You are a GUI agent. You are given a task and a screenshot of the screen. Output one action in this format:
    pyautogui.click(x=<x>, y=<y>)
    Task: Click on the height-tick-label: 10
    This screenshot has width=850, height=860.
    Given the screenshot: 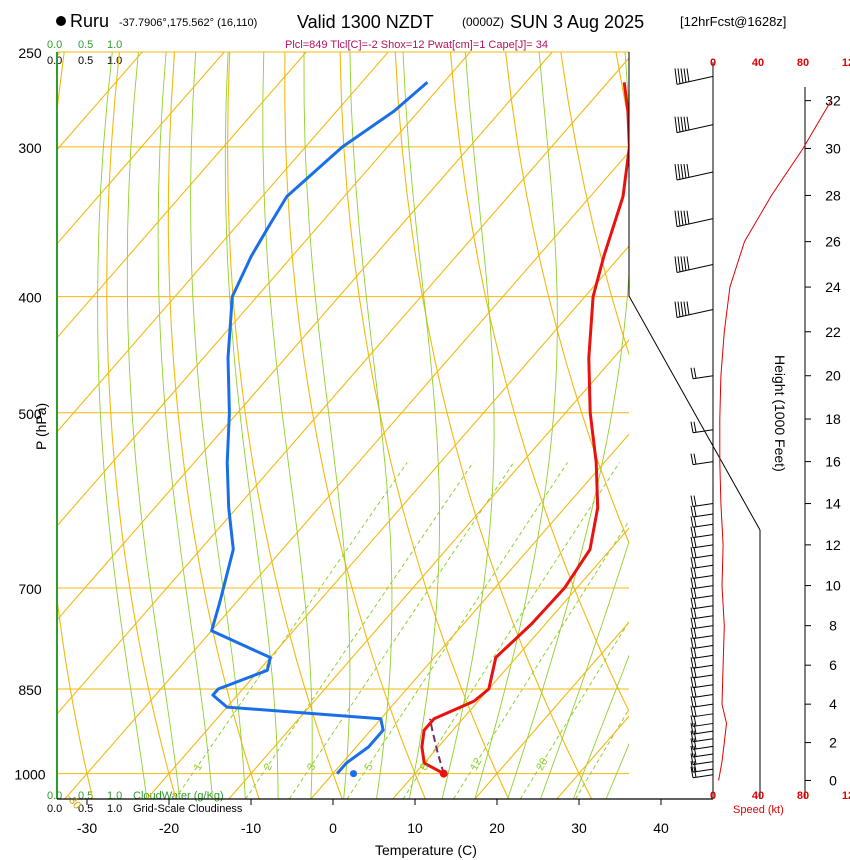 What is the action you would take?
    pyautogui.click(x=833, y=586)
    